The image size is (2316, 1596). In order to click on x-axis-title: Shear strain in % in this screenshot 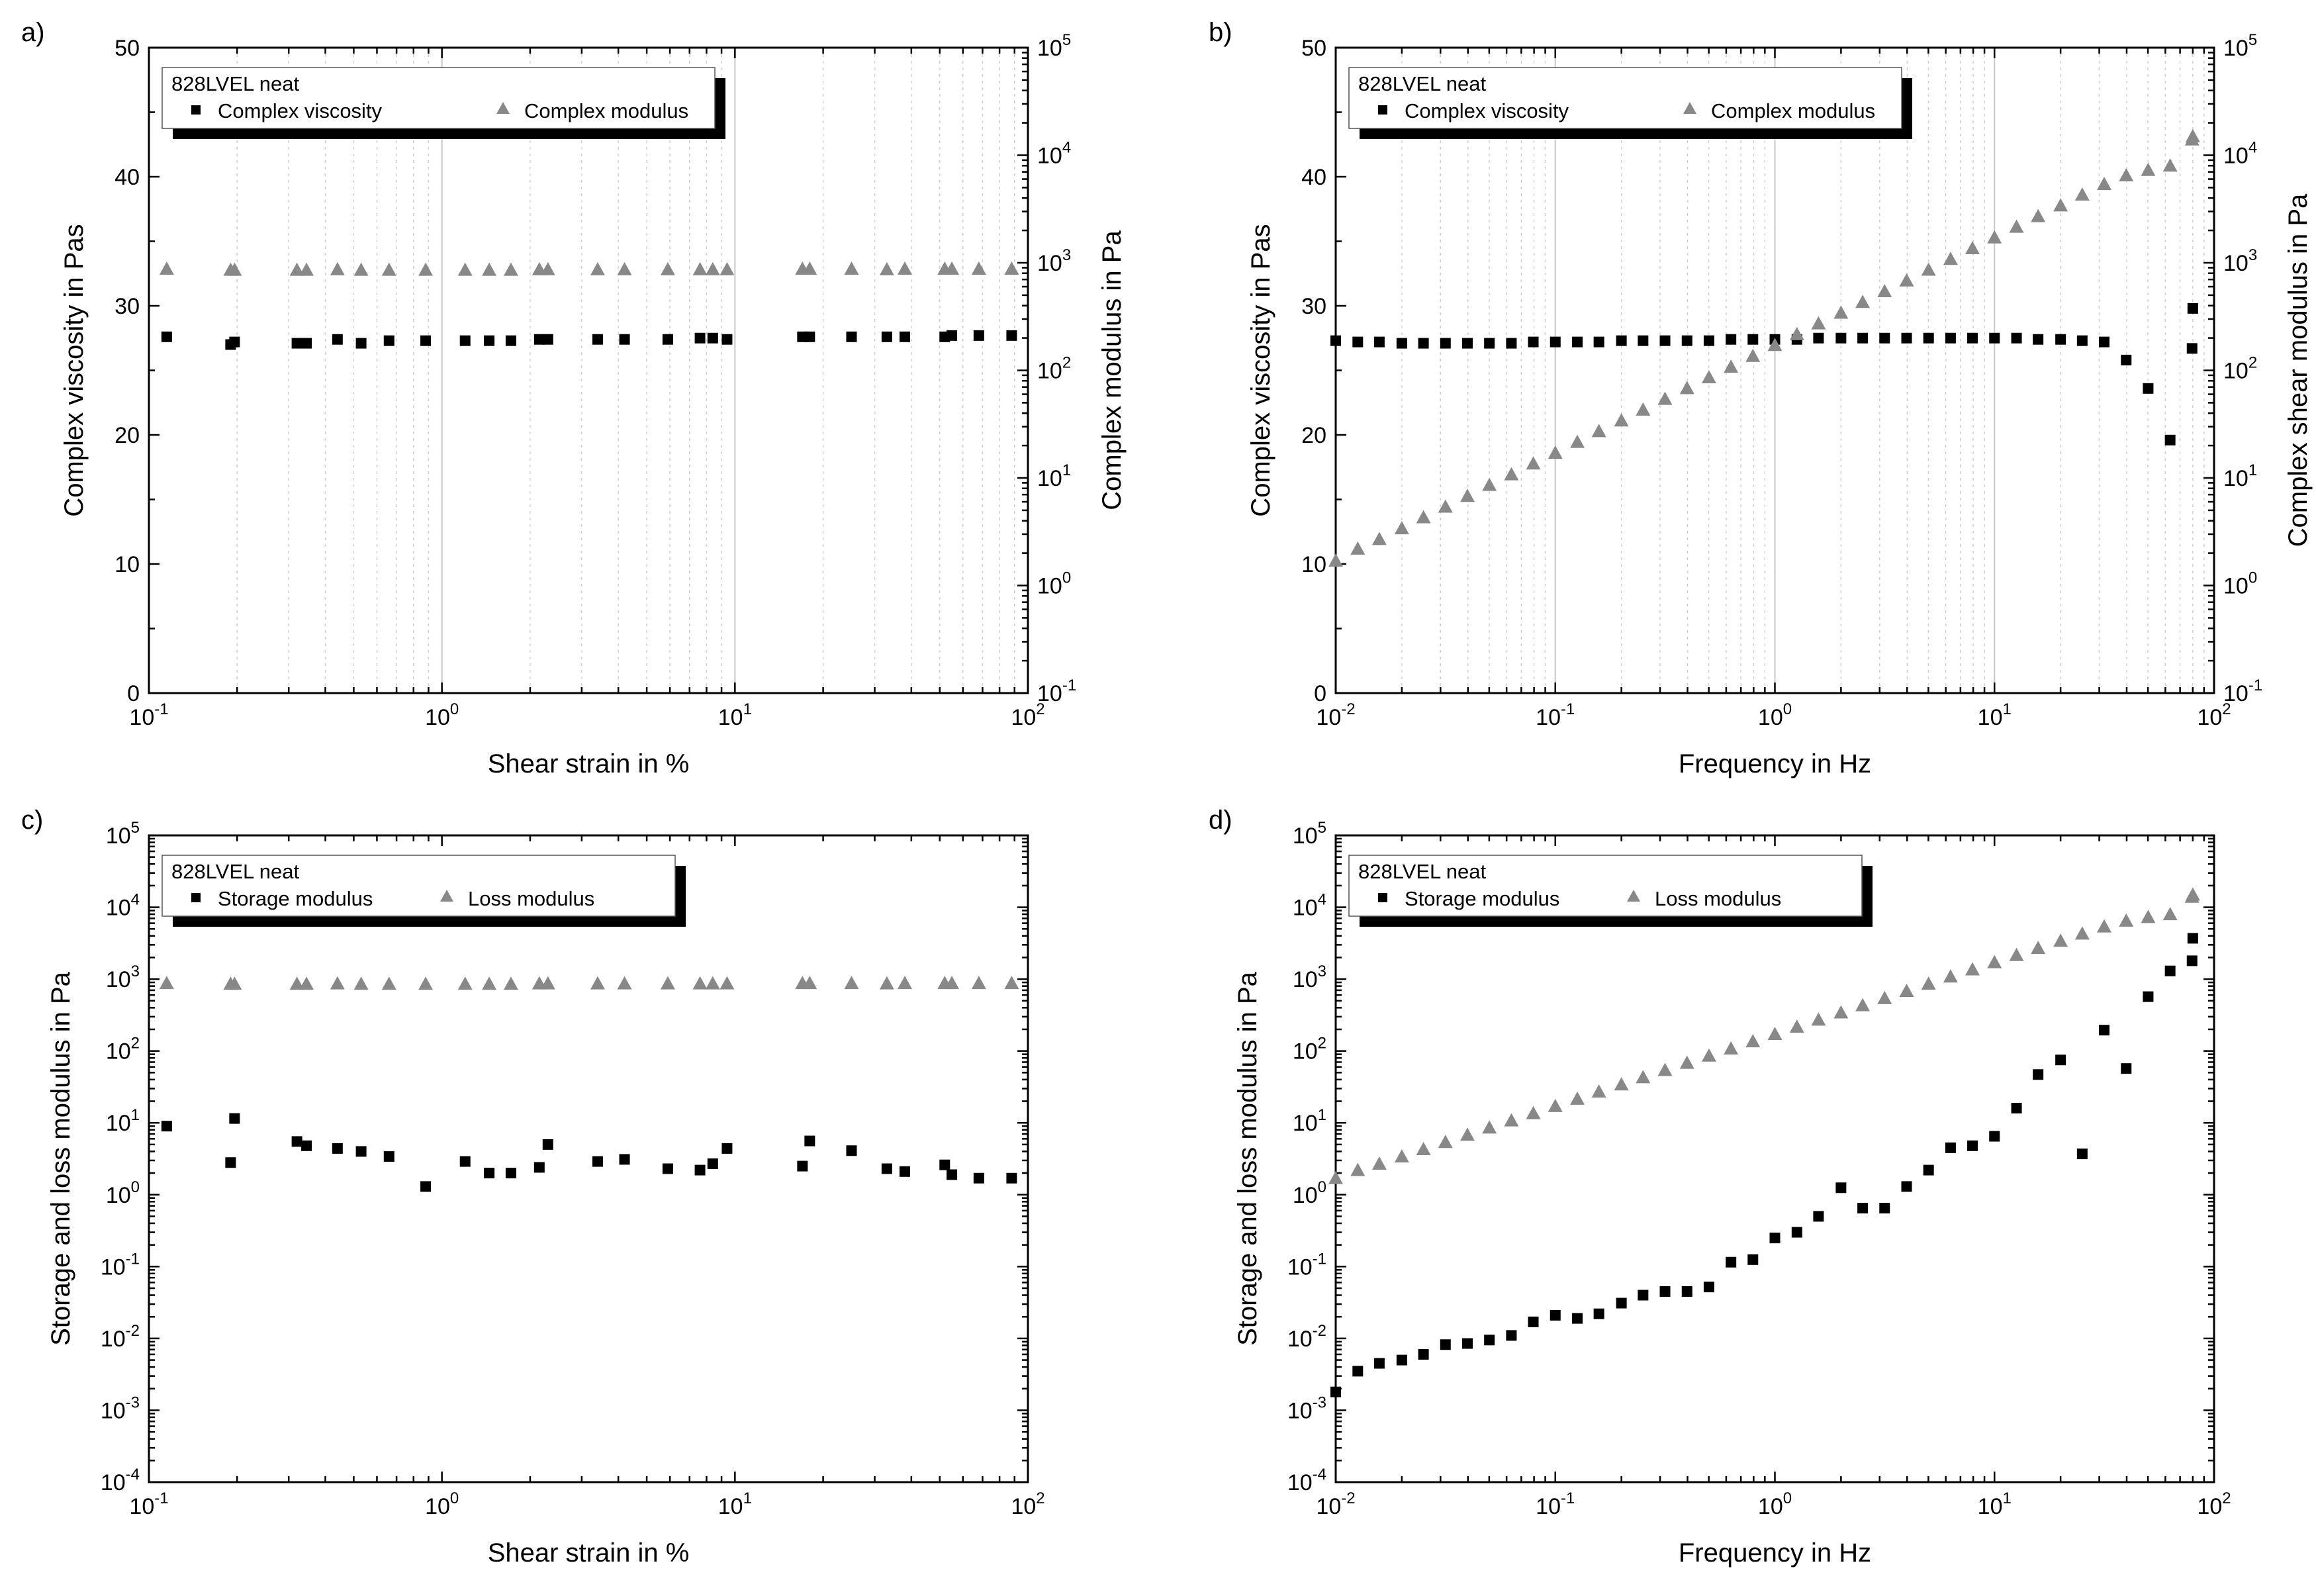, I will do `click(589, 763)`.